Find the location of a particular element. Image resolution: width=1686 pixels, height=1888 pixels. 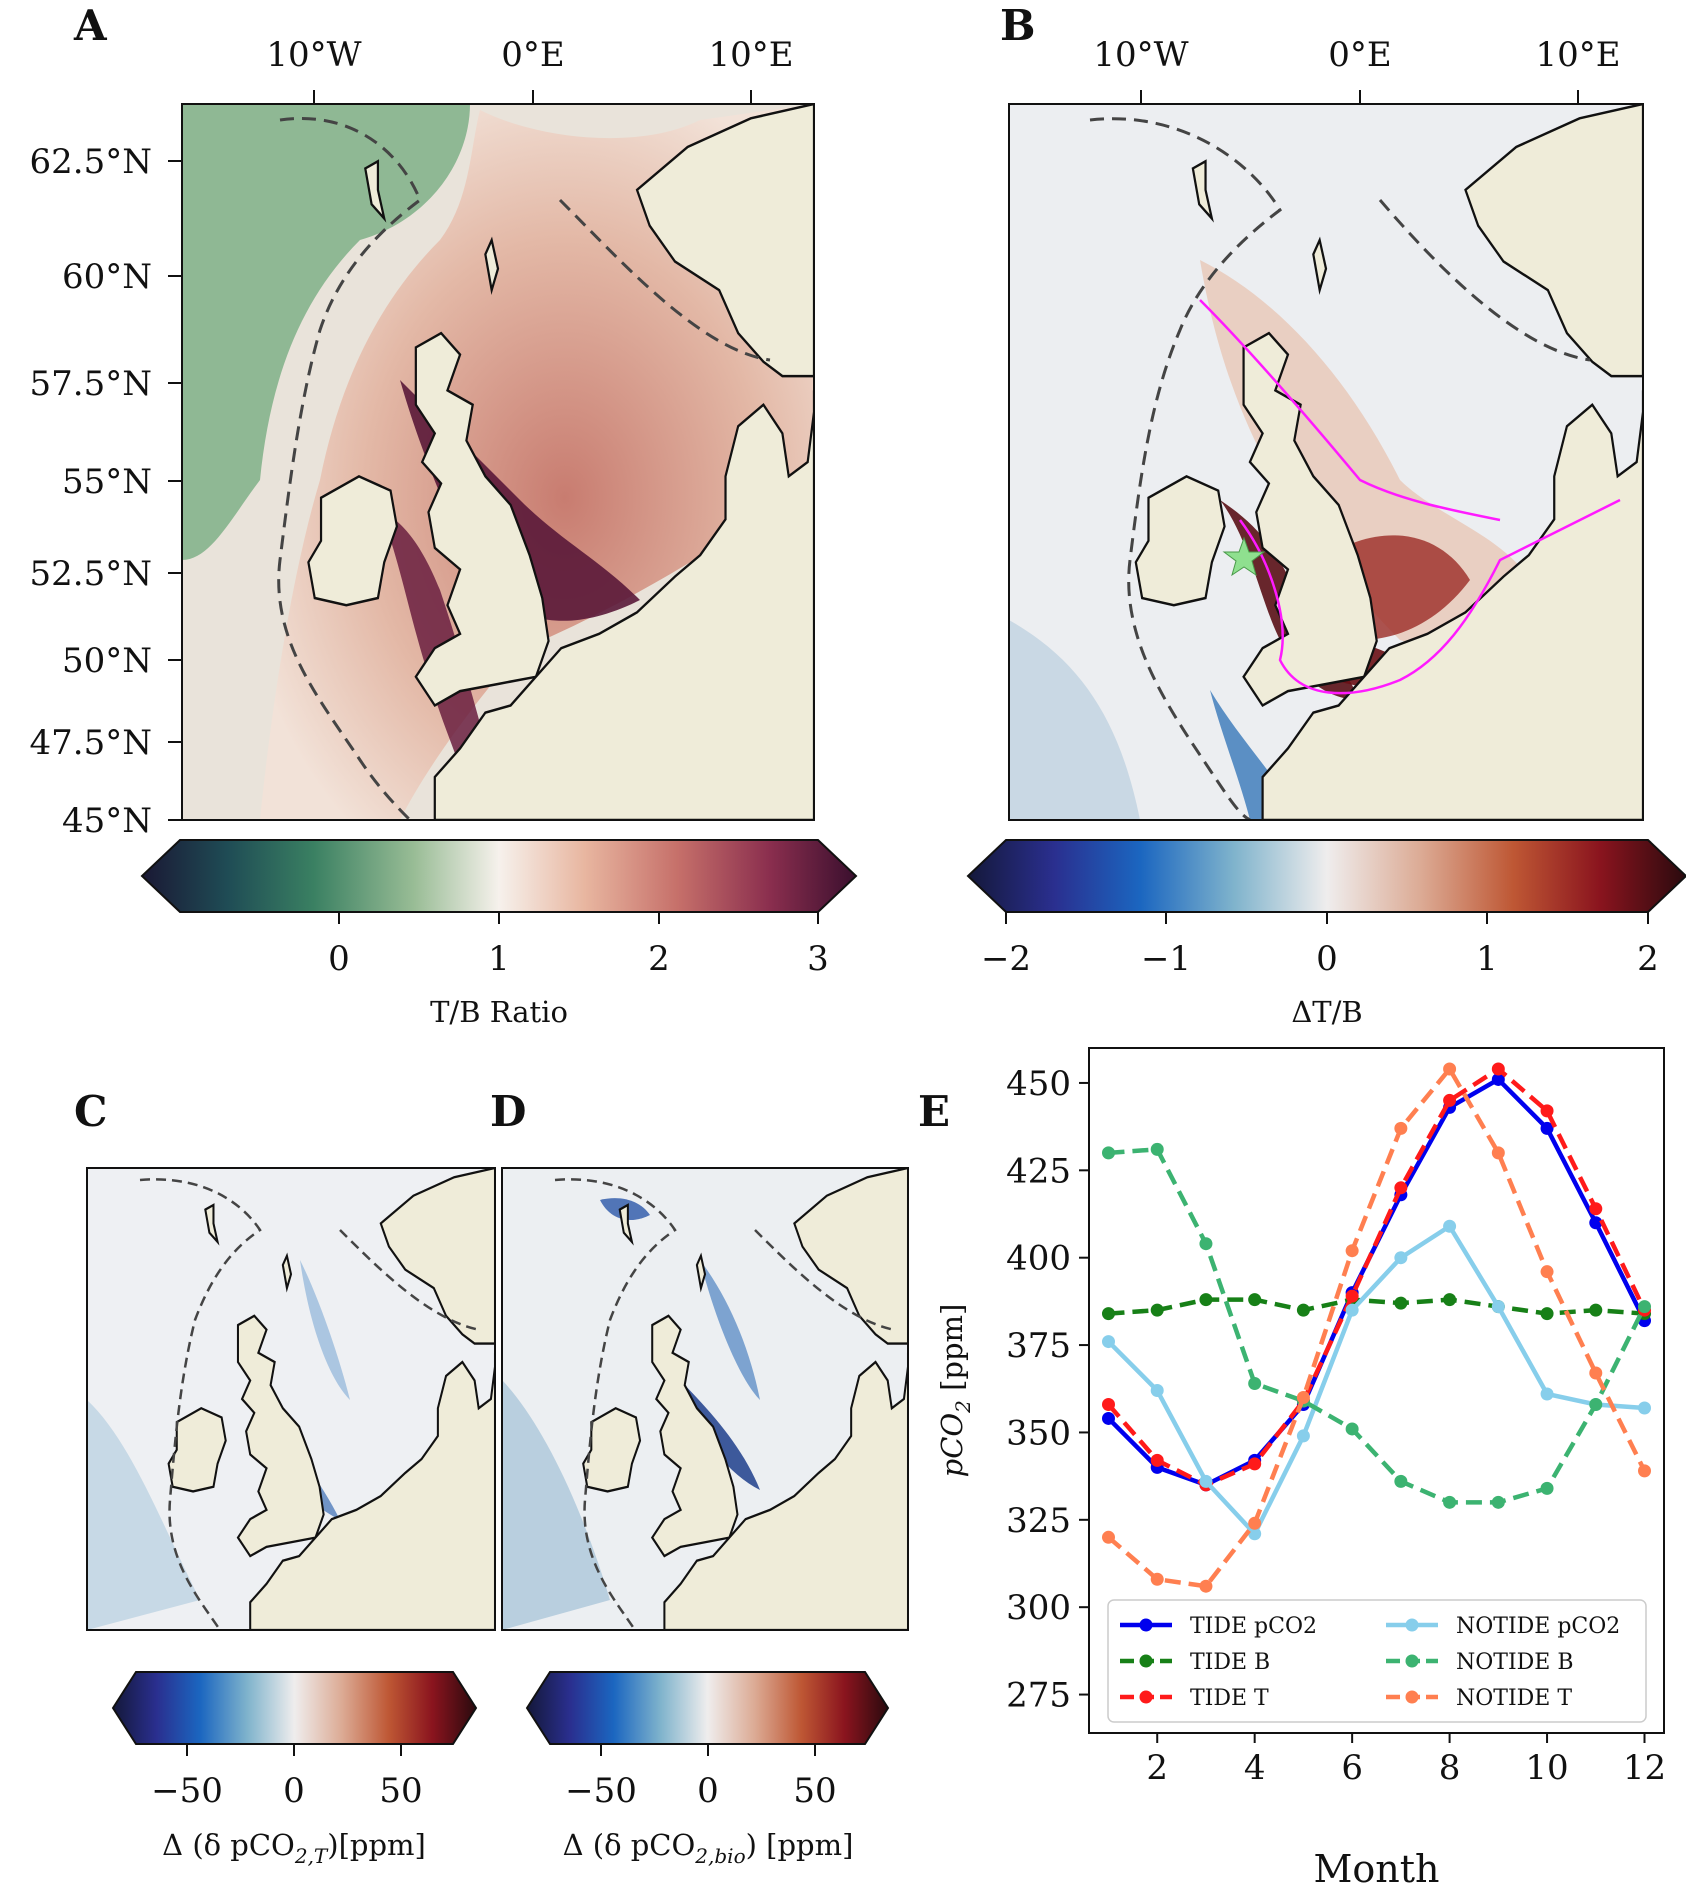

lat-tick-label: 62.5°N is located at coordinates (91, 162).